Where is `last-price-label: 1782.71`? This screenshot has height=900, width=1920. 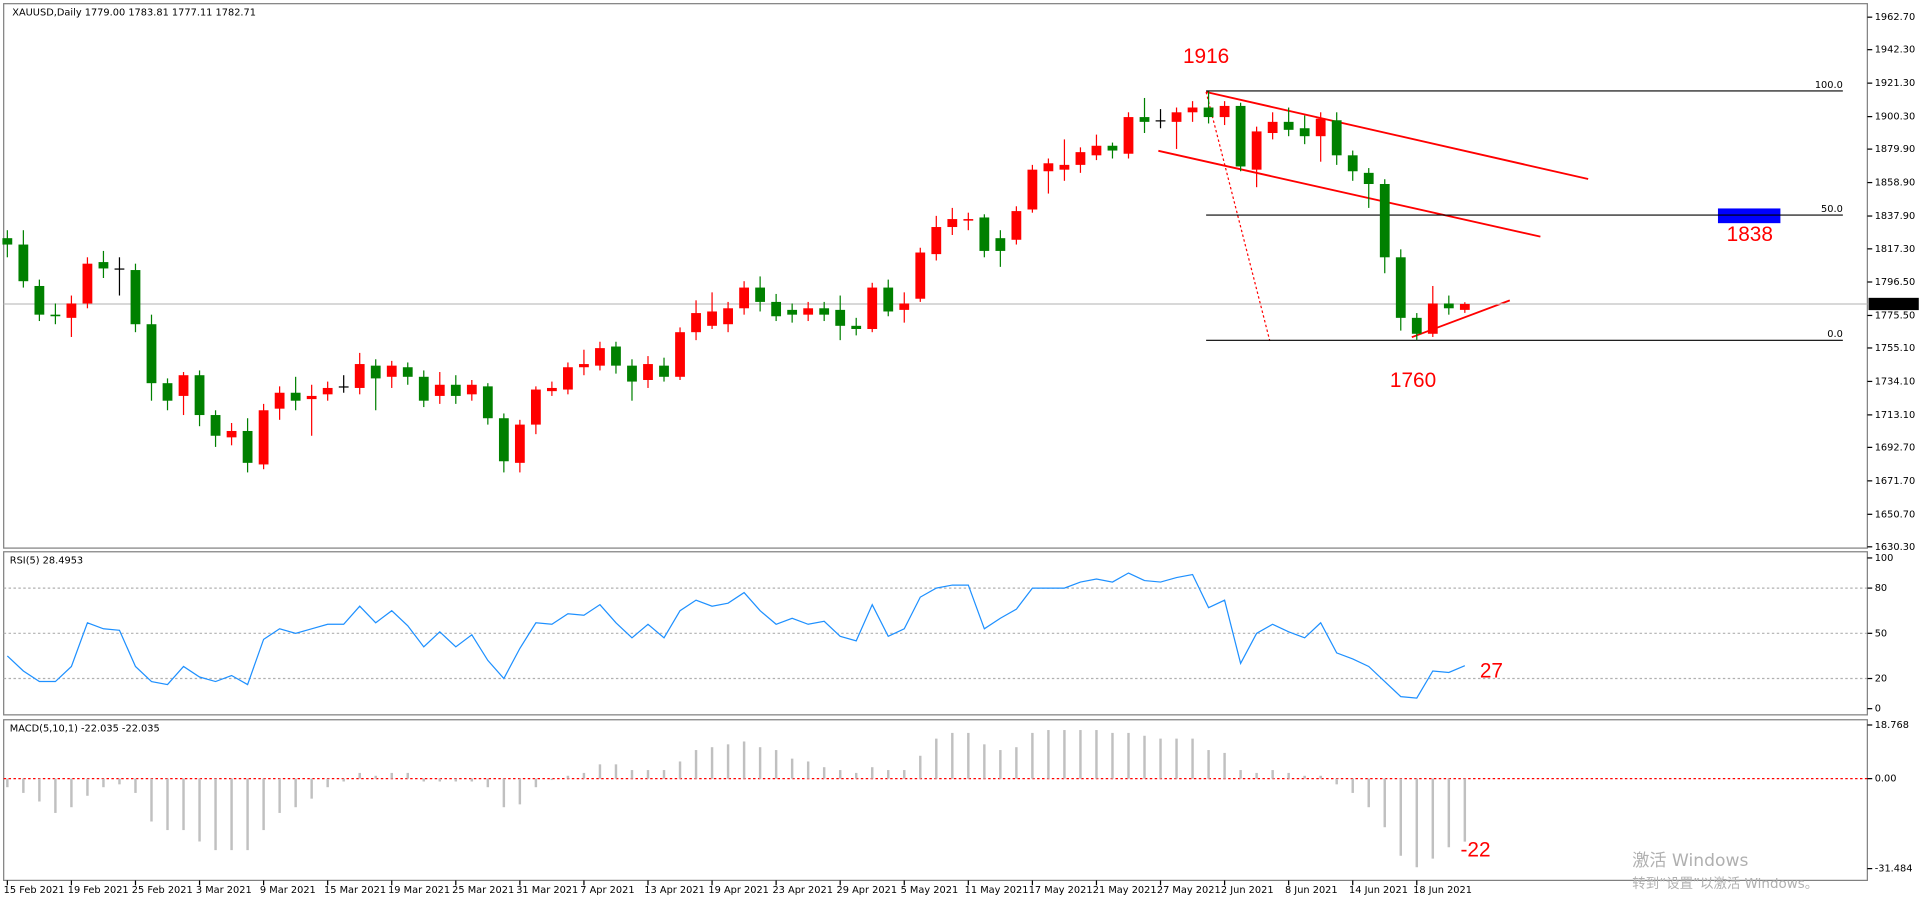
last-price-label: 1782.71 is located at coordinates (1893, 304).